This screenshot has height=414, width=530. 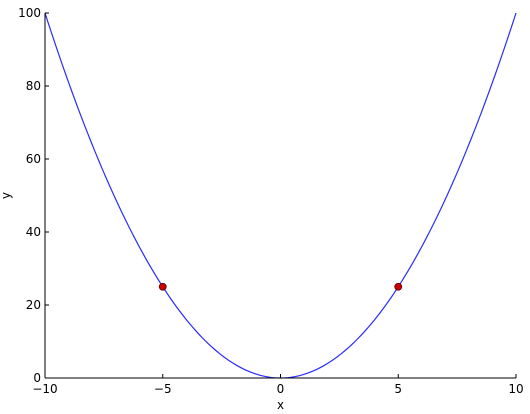 I want to click on y-tick-label: 60, so click(x=33, y=159).